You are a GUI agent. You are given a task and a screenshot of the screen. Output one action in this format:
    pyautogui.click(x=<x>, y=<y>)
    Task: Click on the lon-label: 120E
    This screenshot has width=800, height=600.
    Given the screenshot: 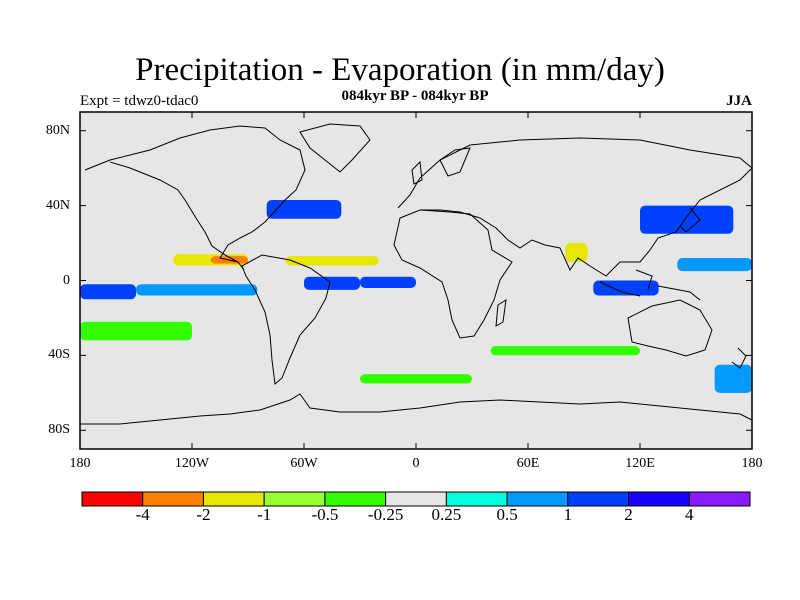 What is the action you would take?
    pyautogui.click(x=640, y=463)
    